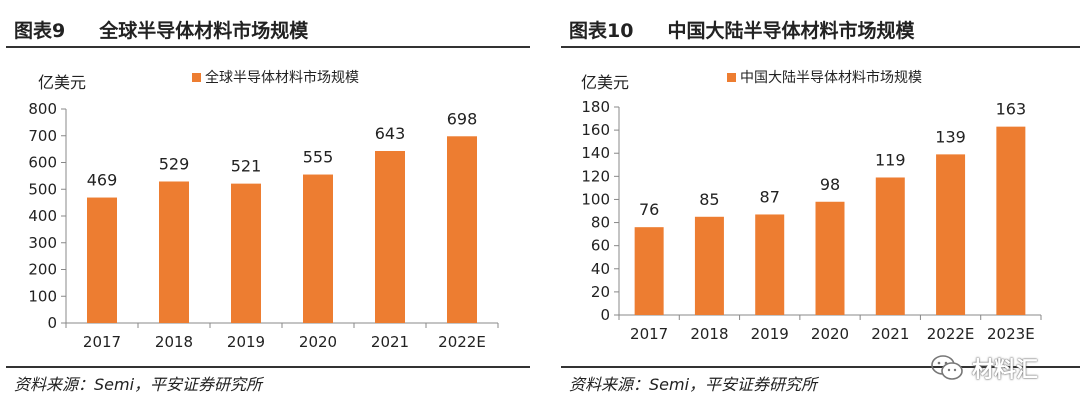  Describe the element at coordinates (318, 157) in the screenshot. I see `data-label: 555` at that location.